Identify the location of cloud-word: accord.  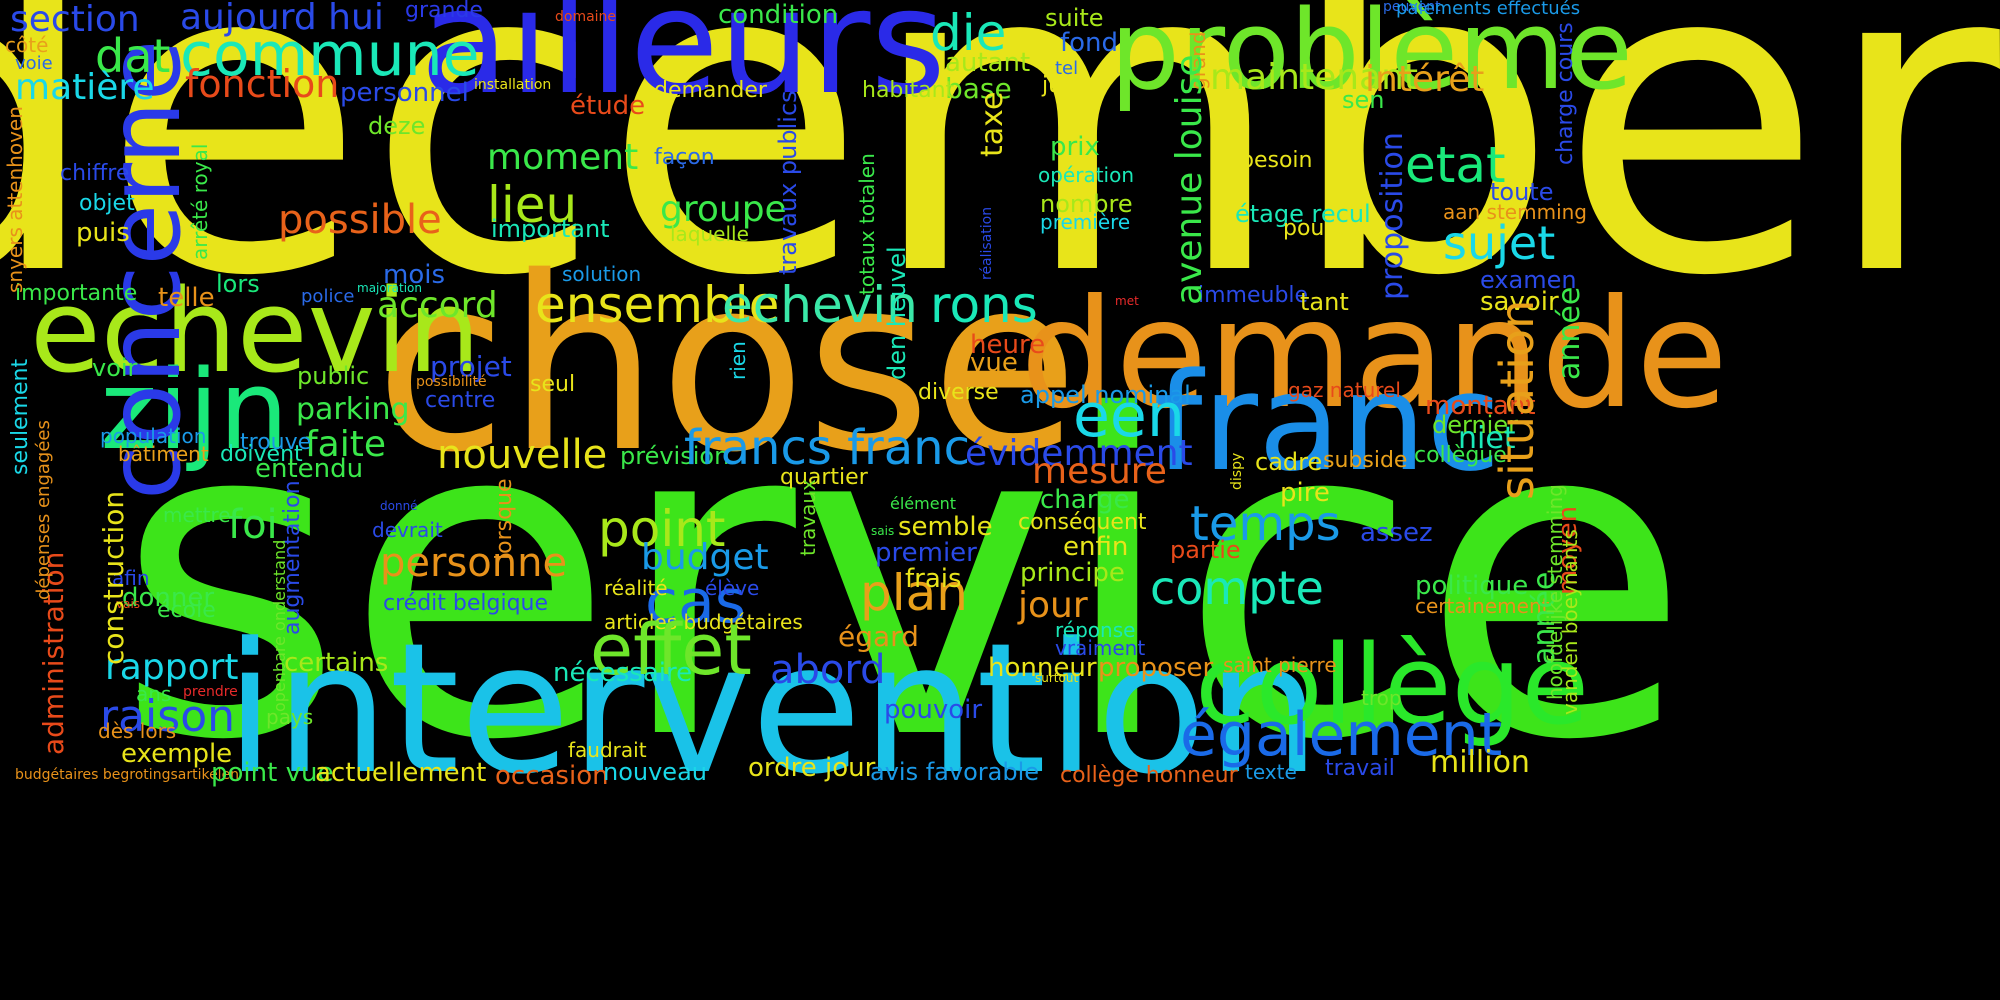
(437, 305).